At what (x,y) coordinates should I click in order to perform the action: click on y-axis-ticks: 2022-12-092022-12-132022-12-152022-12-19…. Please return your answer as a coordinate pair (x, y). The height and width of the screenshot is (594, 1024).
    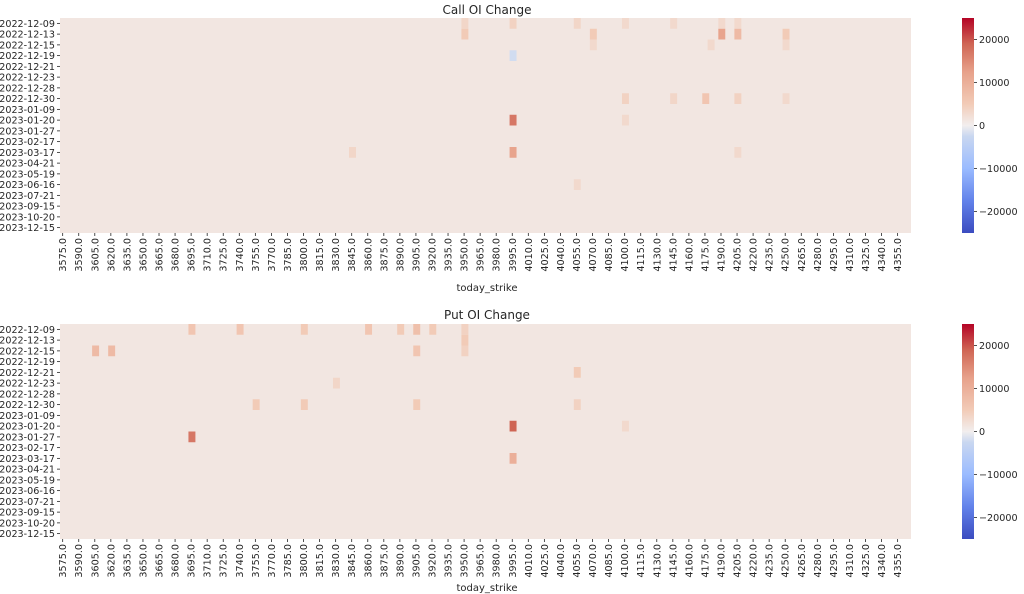
    Looking at the image, I should click on (30, 126).